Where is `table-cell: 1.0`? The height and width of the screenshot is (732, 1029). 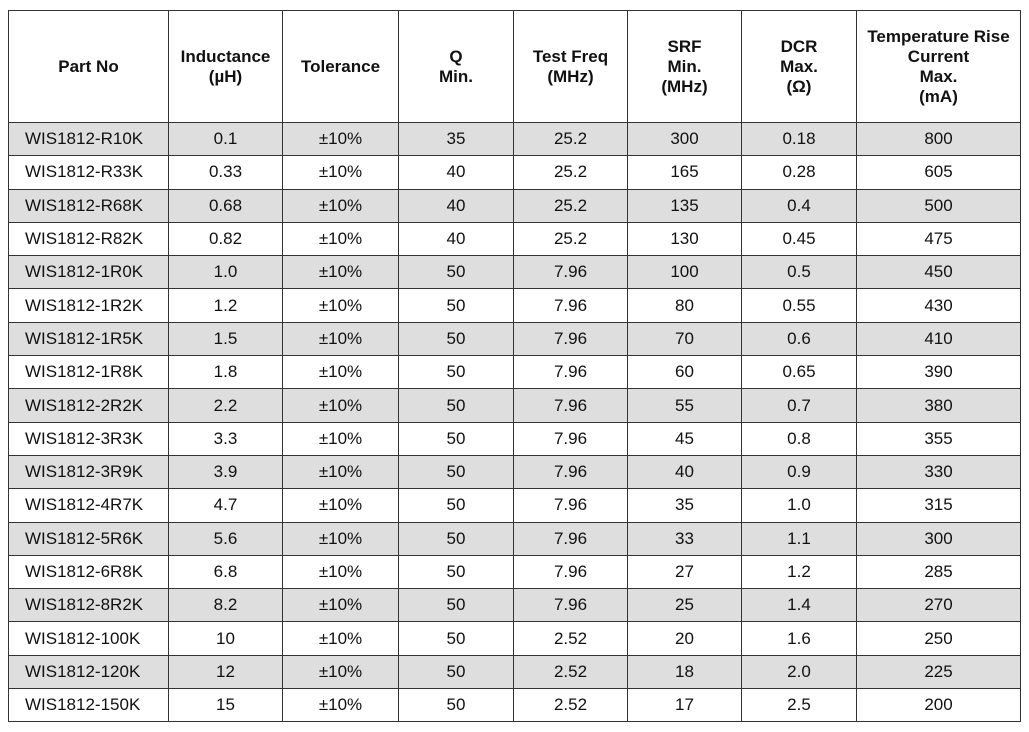
table-cell: 1.0 is located at coordinates (799, 505).